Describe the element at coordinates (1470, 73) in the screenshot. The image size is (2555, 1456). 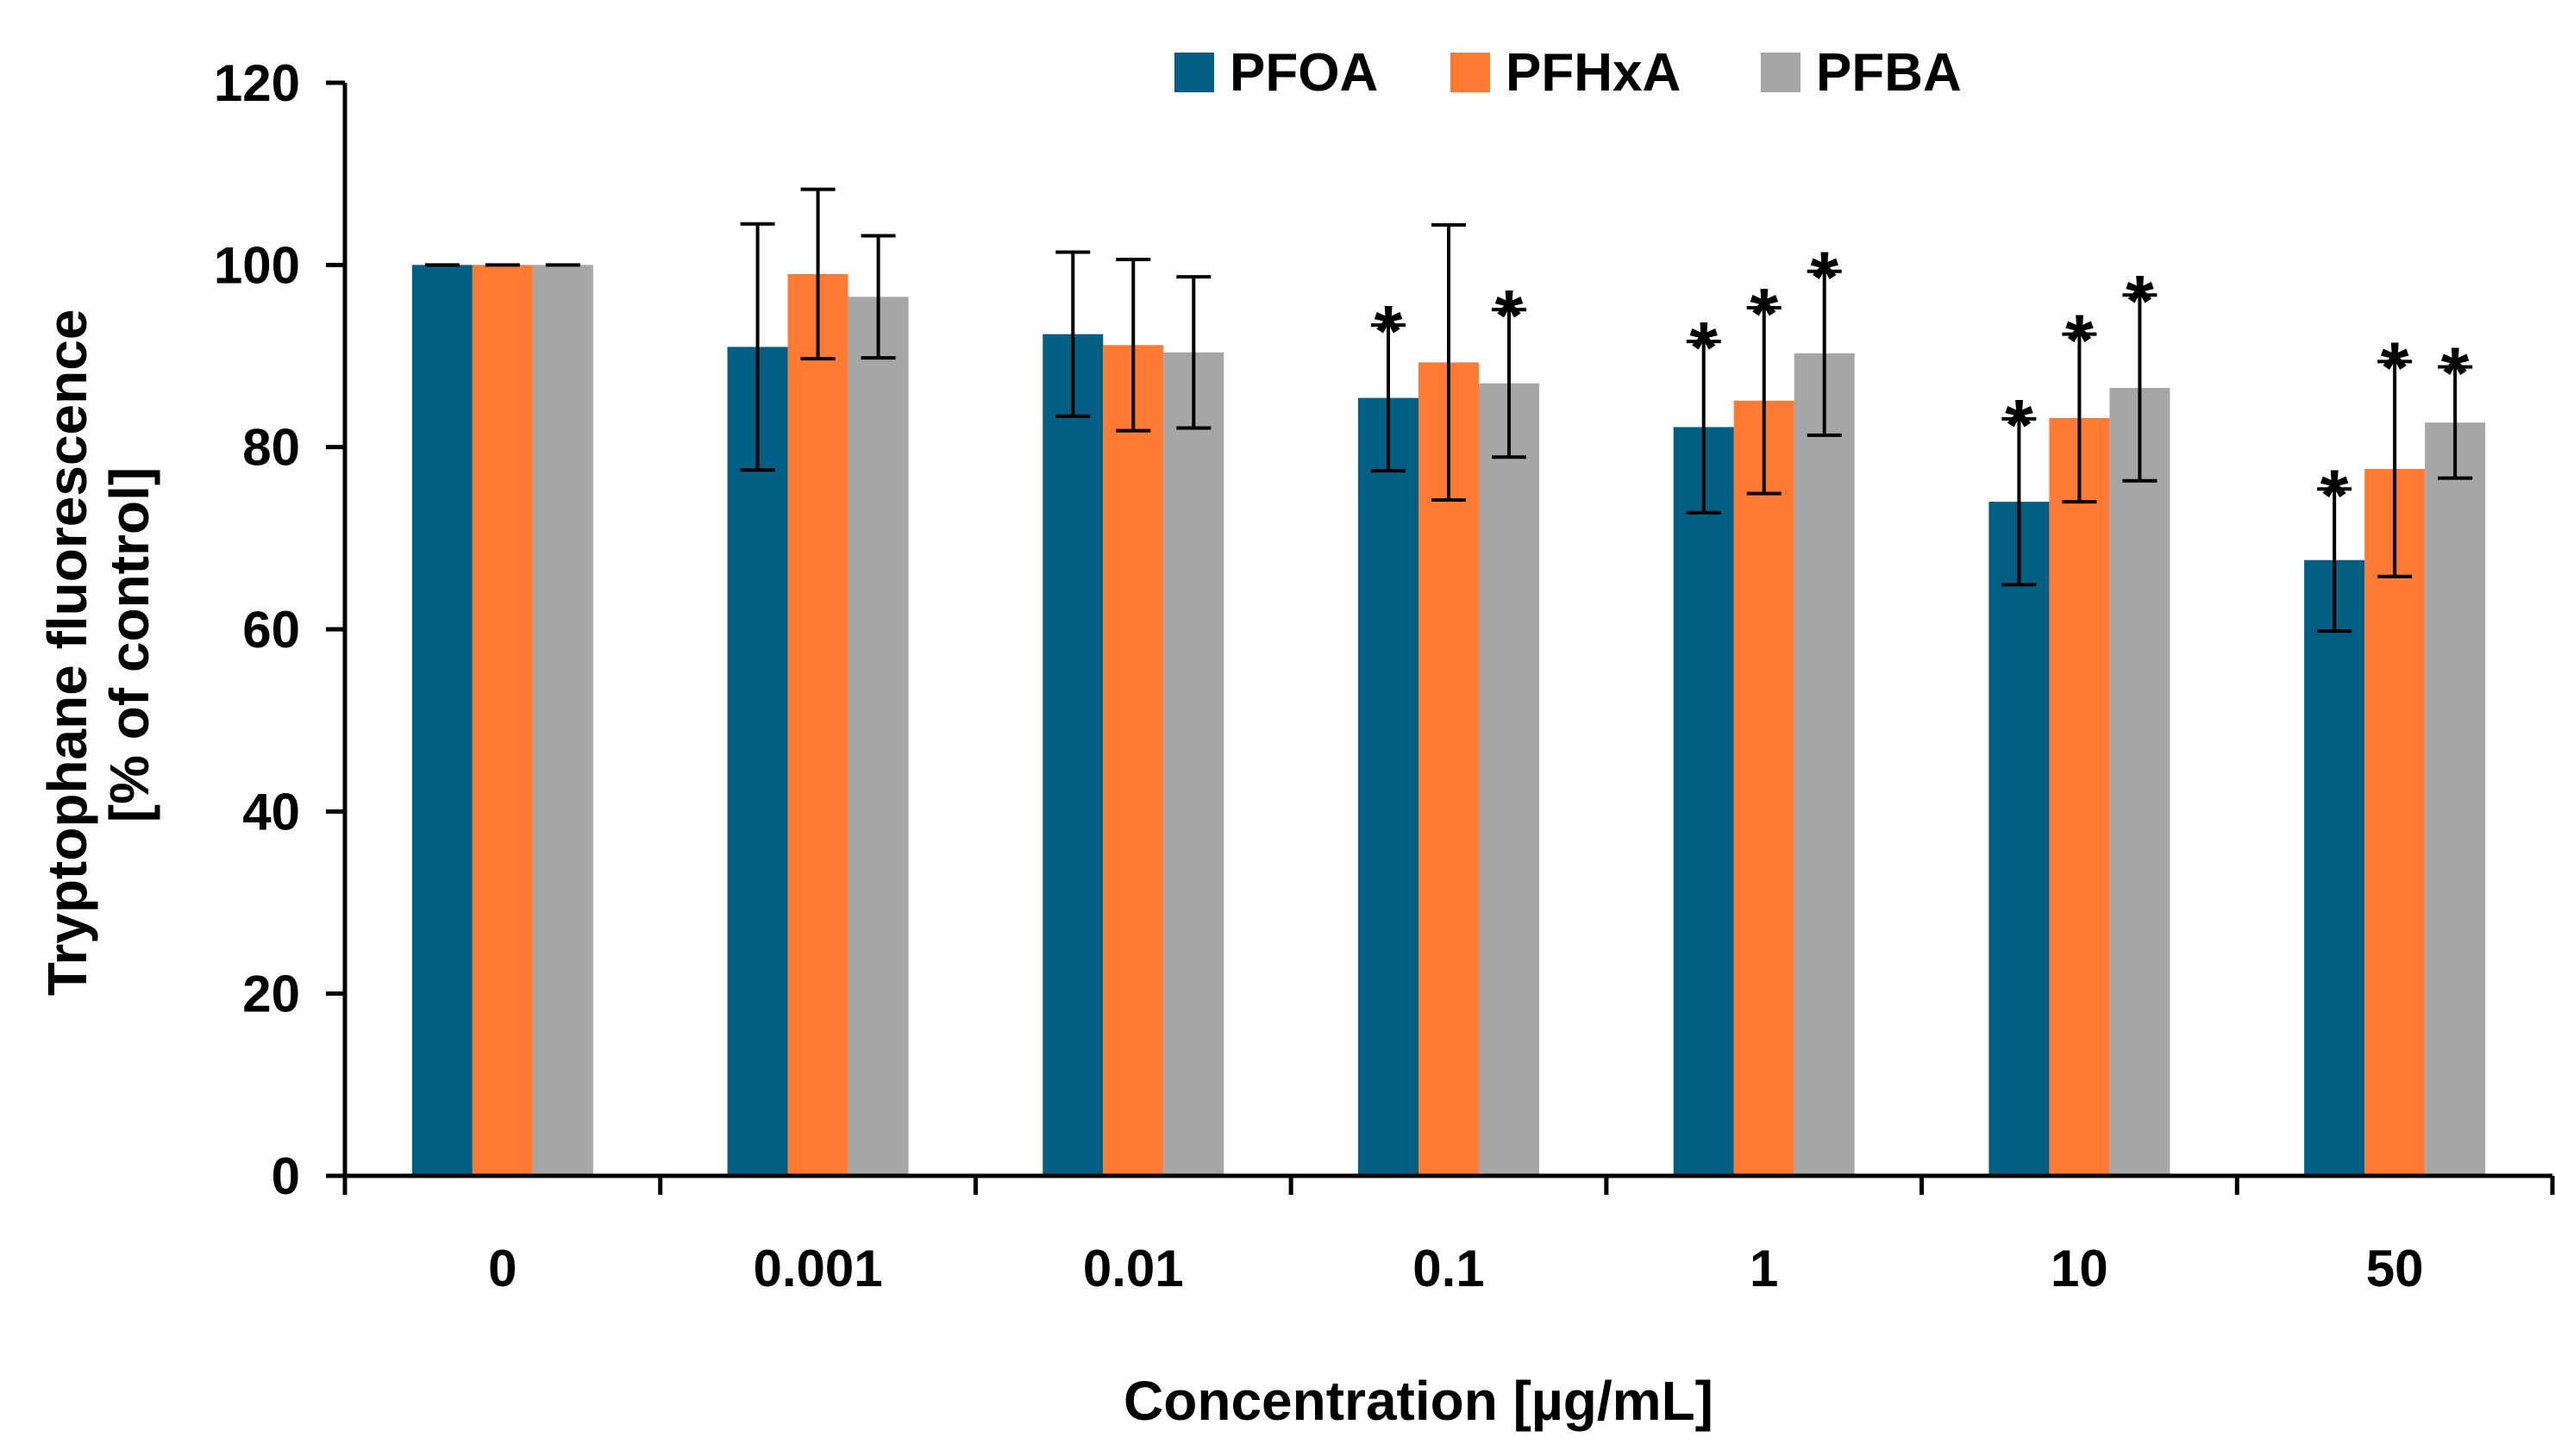
I see `legend-swatch-pfhxa` at that location.